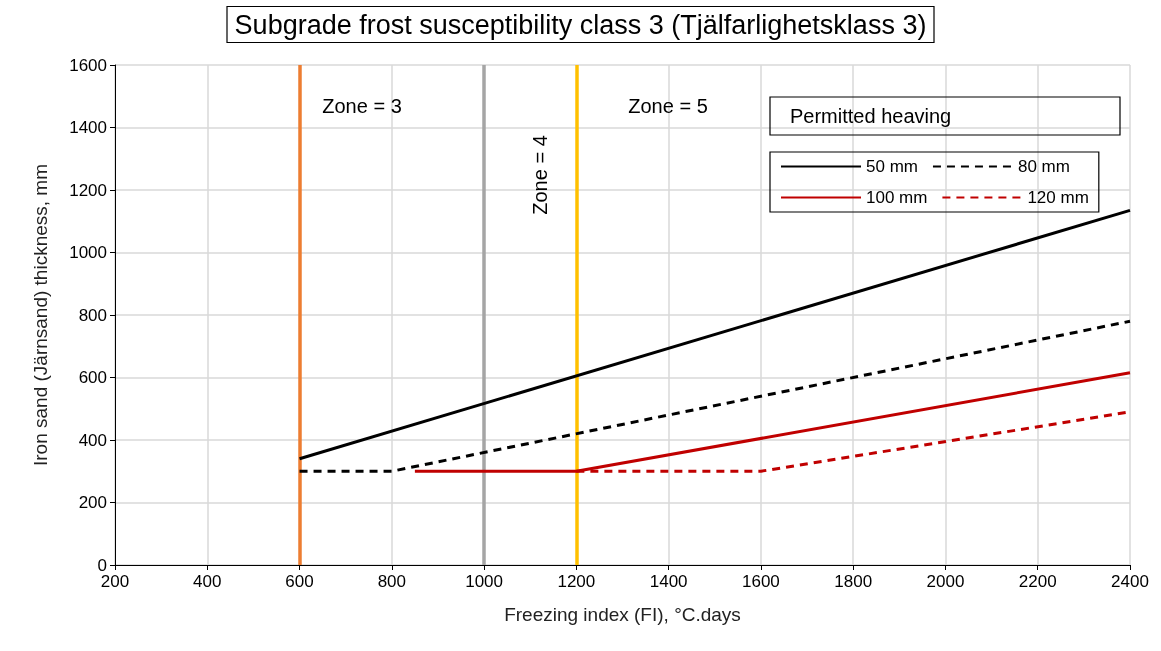 Image resolution: width=1161 pixels, height=651 pixels. I want to click on y-tick-label: 400, so click(92, 440).